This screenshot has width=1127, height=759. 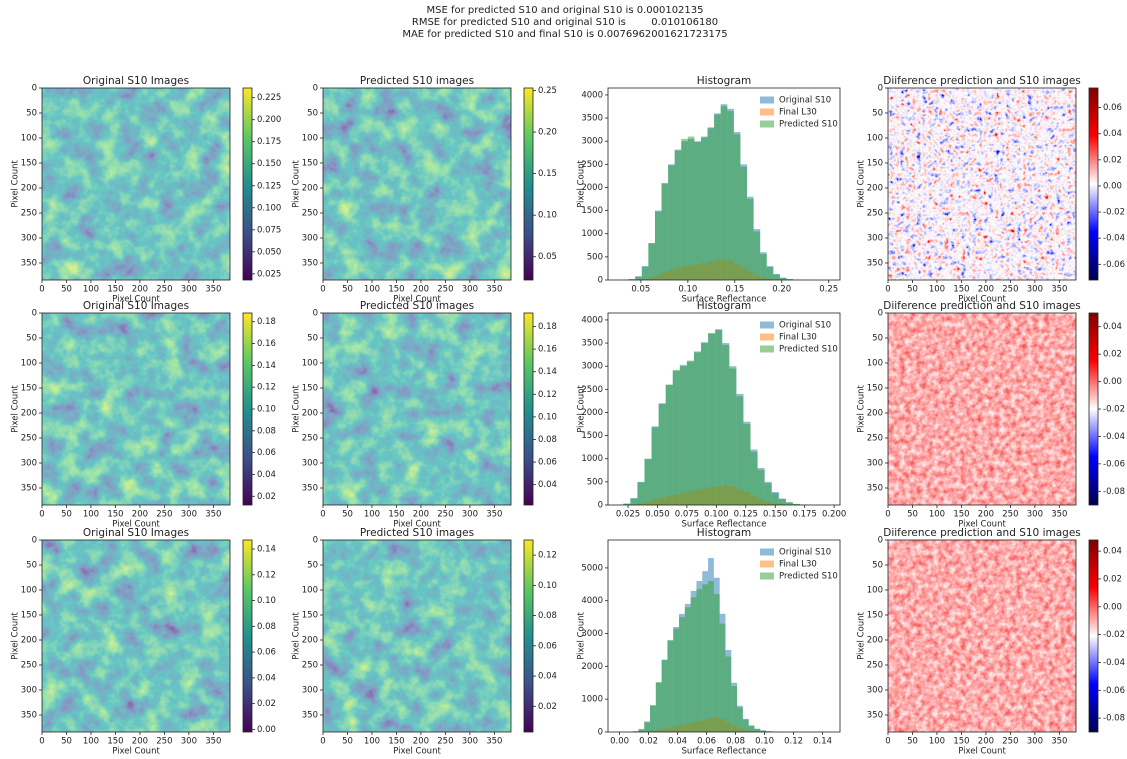 I want to click on x-tick-label: 0.050, so click(x=657, y=515).